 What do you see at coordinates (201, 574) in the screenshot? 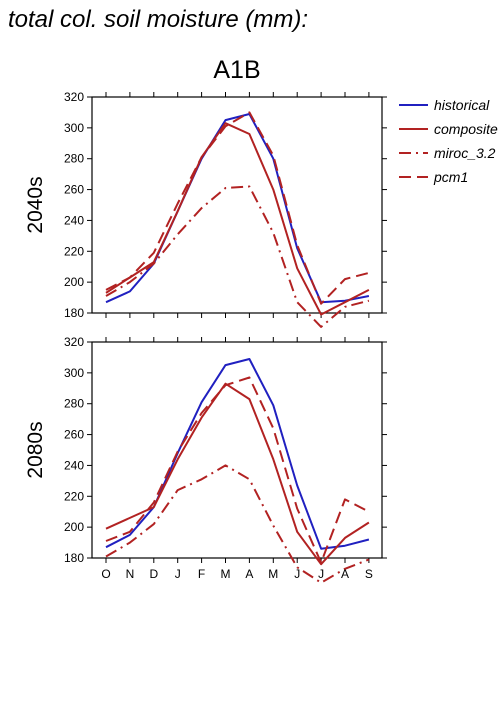
I see `x-tick-label: F` at bounding box center [201, 574].